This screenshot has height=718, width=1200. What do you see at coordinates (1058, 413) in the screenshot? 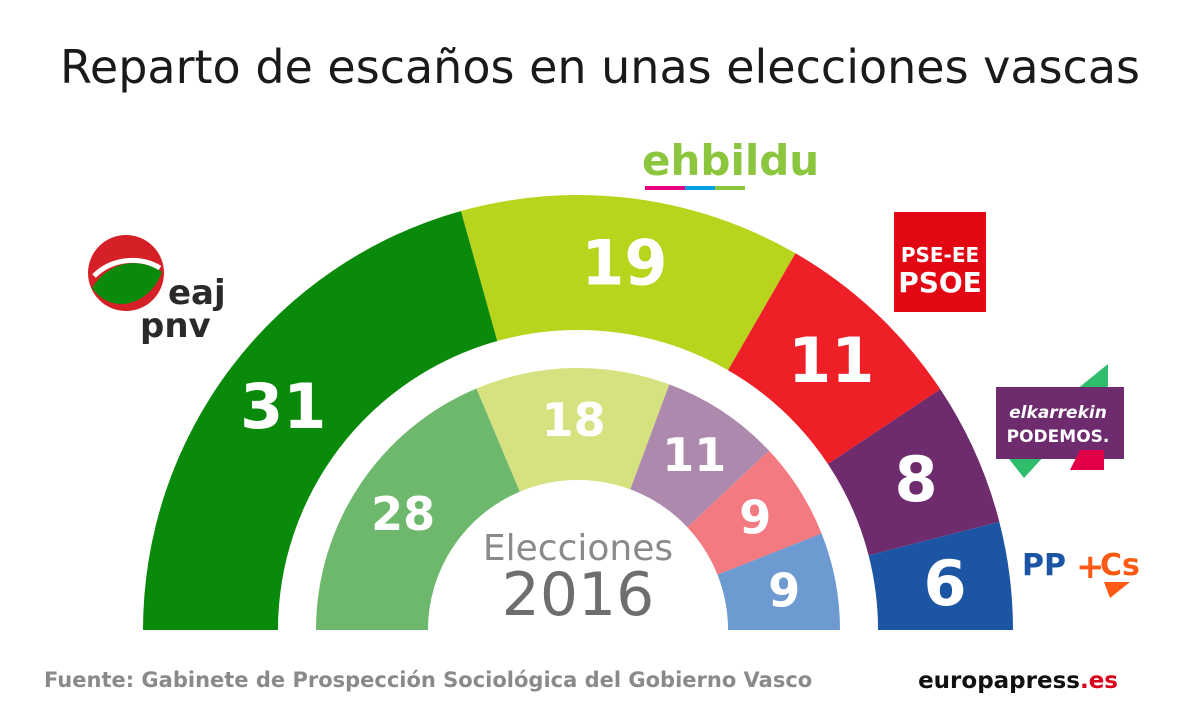
I see `podemos-logo-line1: elkarrekin` at bounding box center [1058, 413].